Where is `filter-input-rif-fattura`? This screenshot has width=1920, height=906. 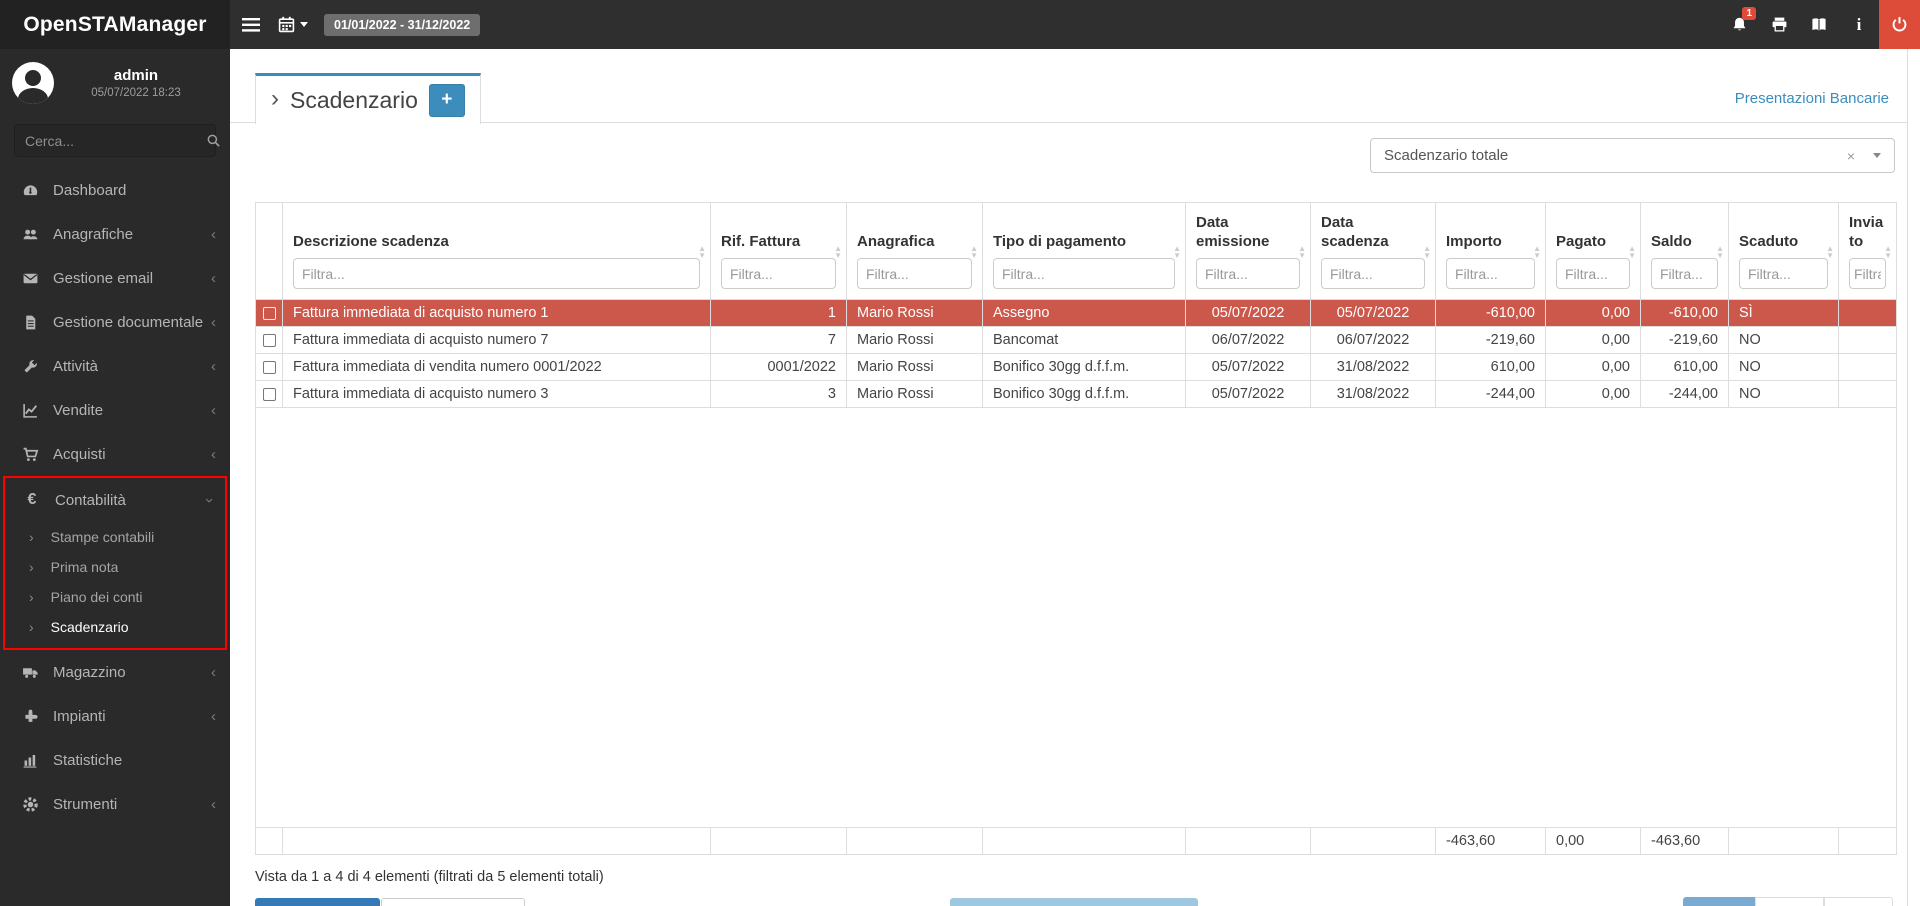 filter-input-rif-fattura is located at coordinates (778, 273).